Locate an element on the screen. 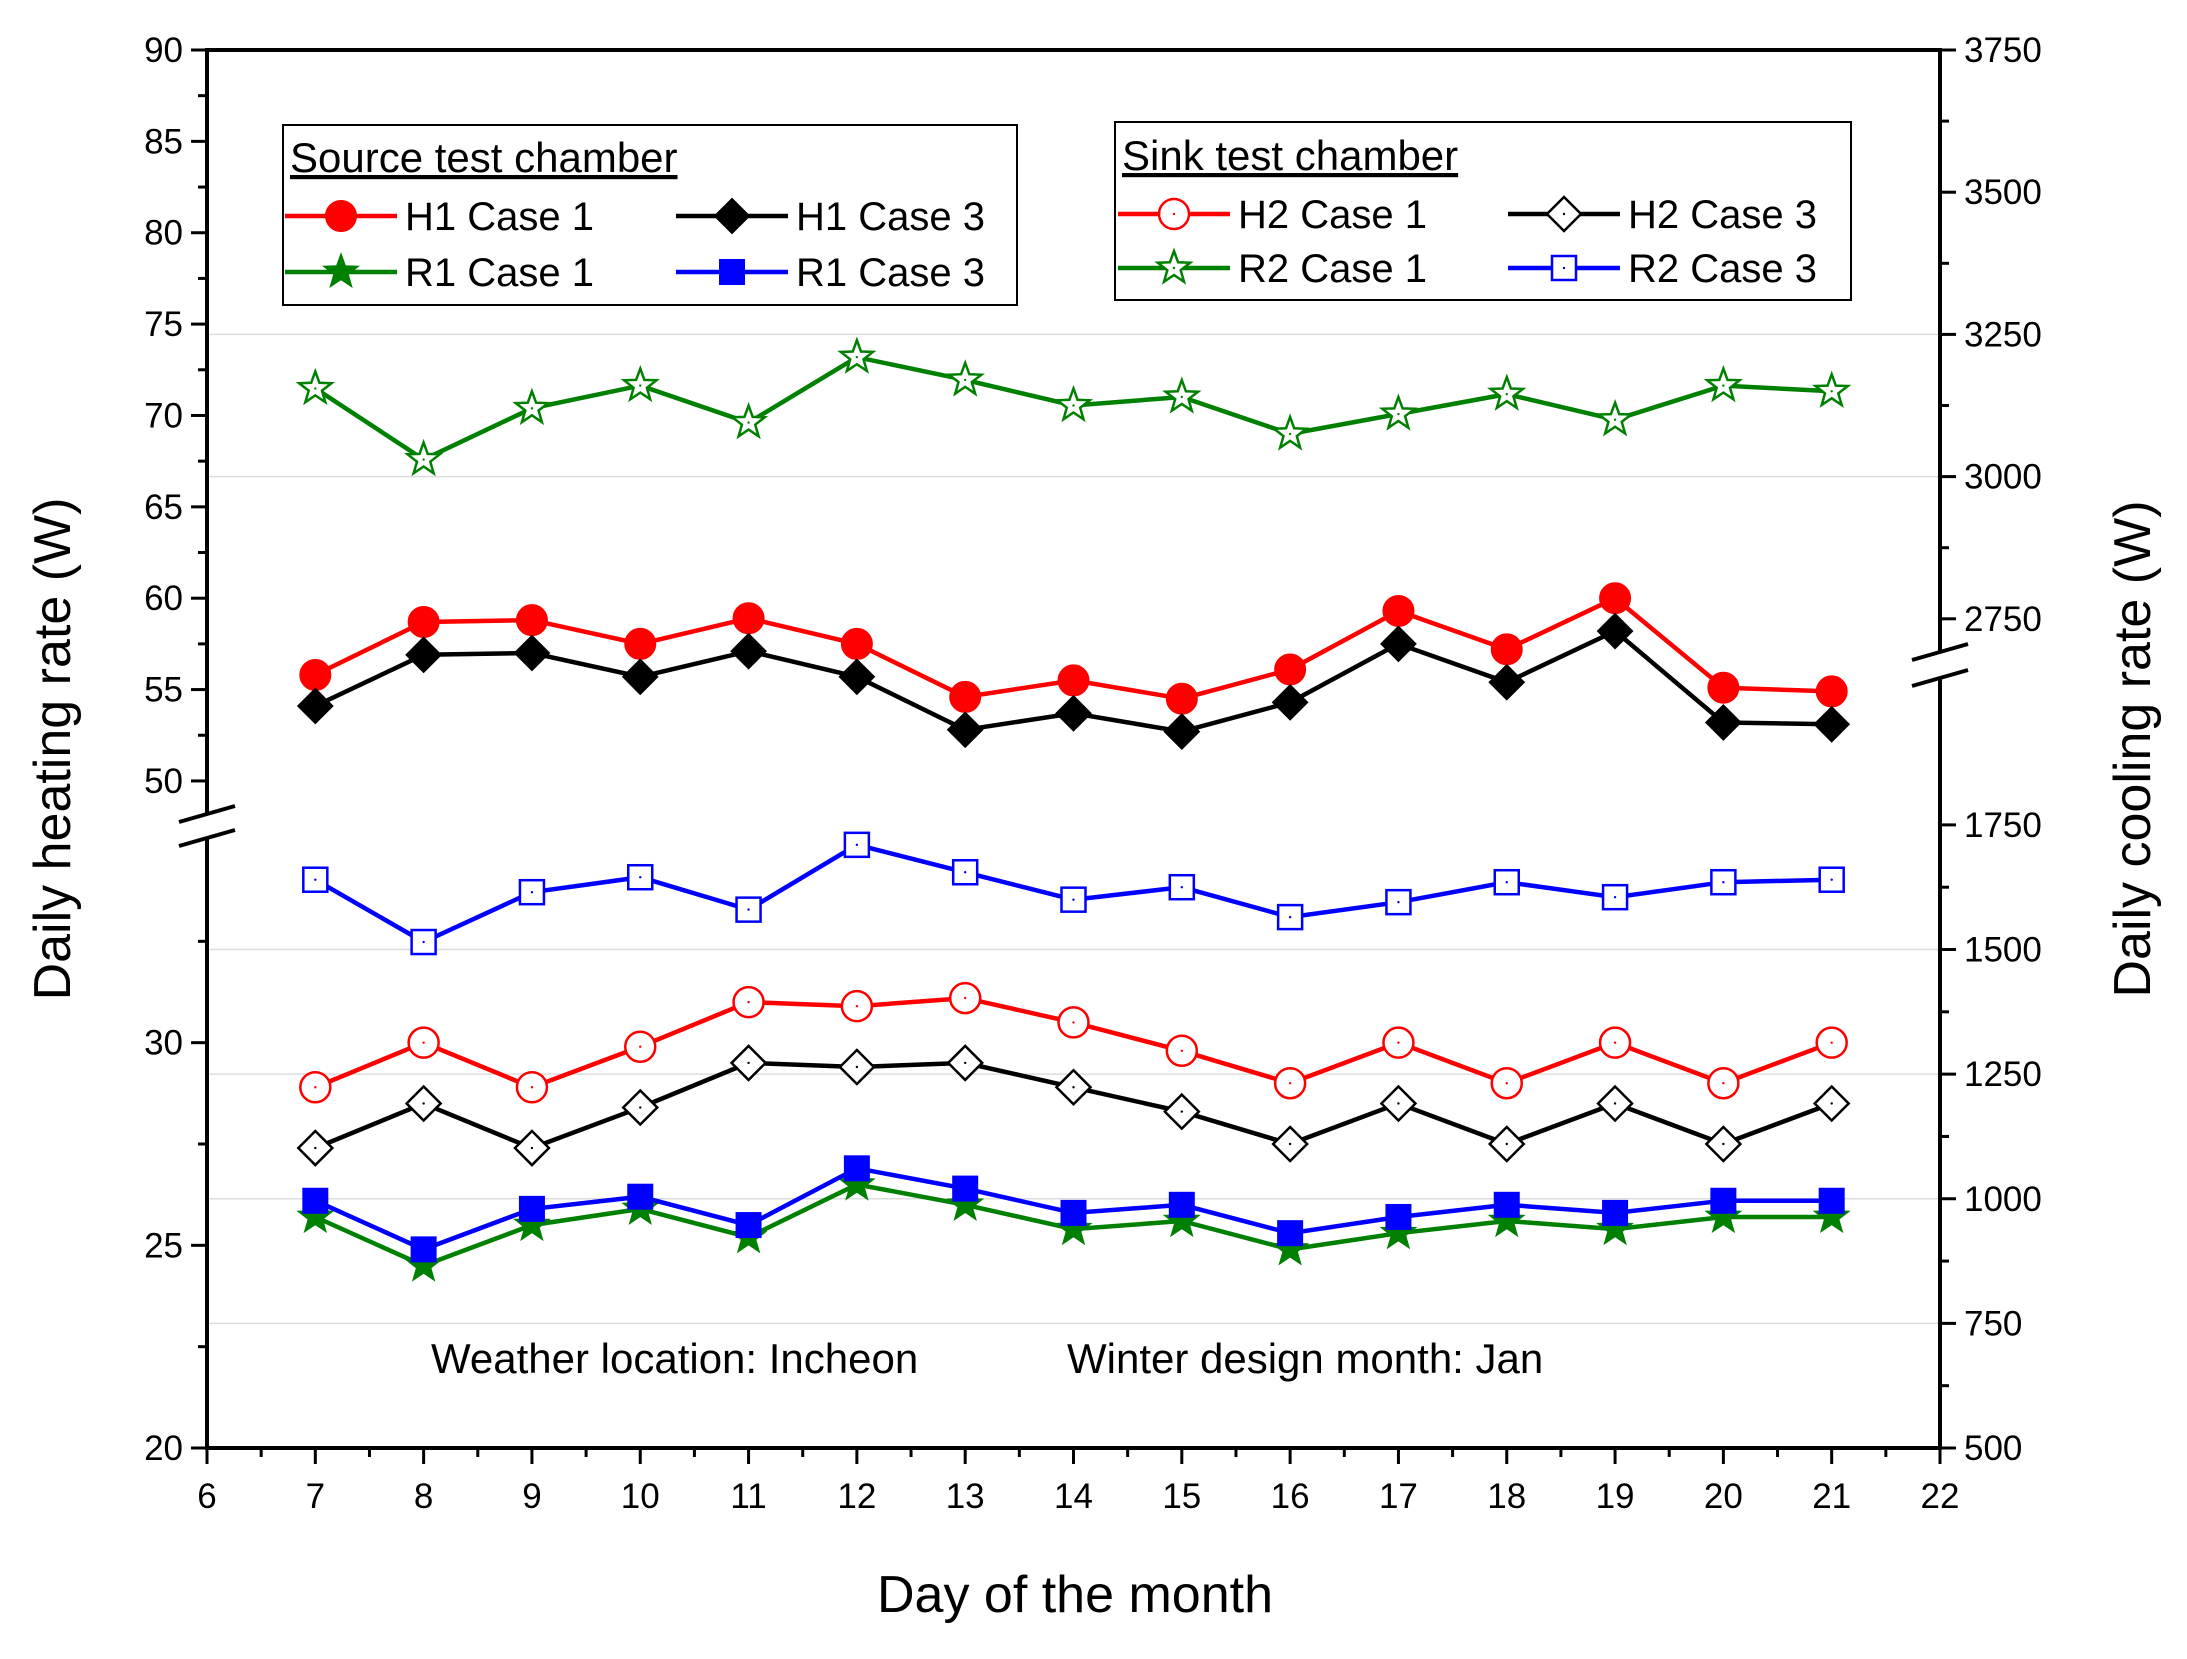  point-h2-case-3-day-14-dot is located at coordinates (1073, 1087).